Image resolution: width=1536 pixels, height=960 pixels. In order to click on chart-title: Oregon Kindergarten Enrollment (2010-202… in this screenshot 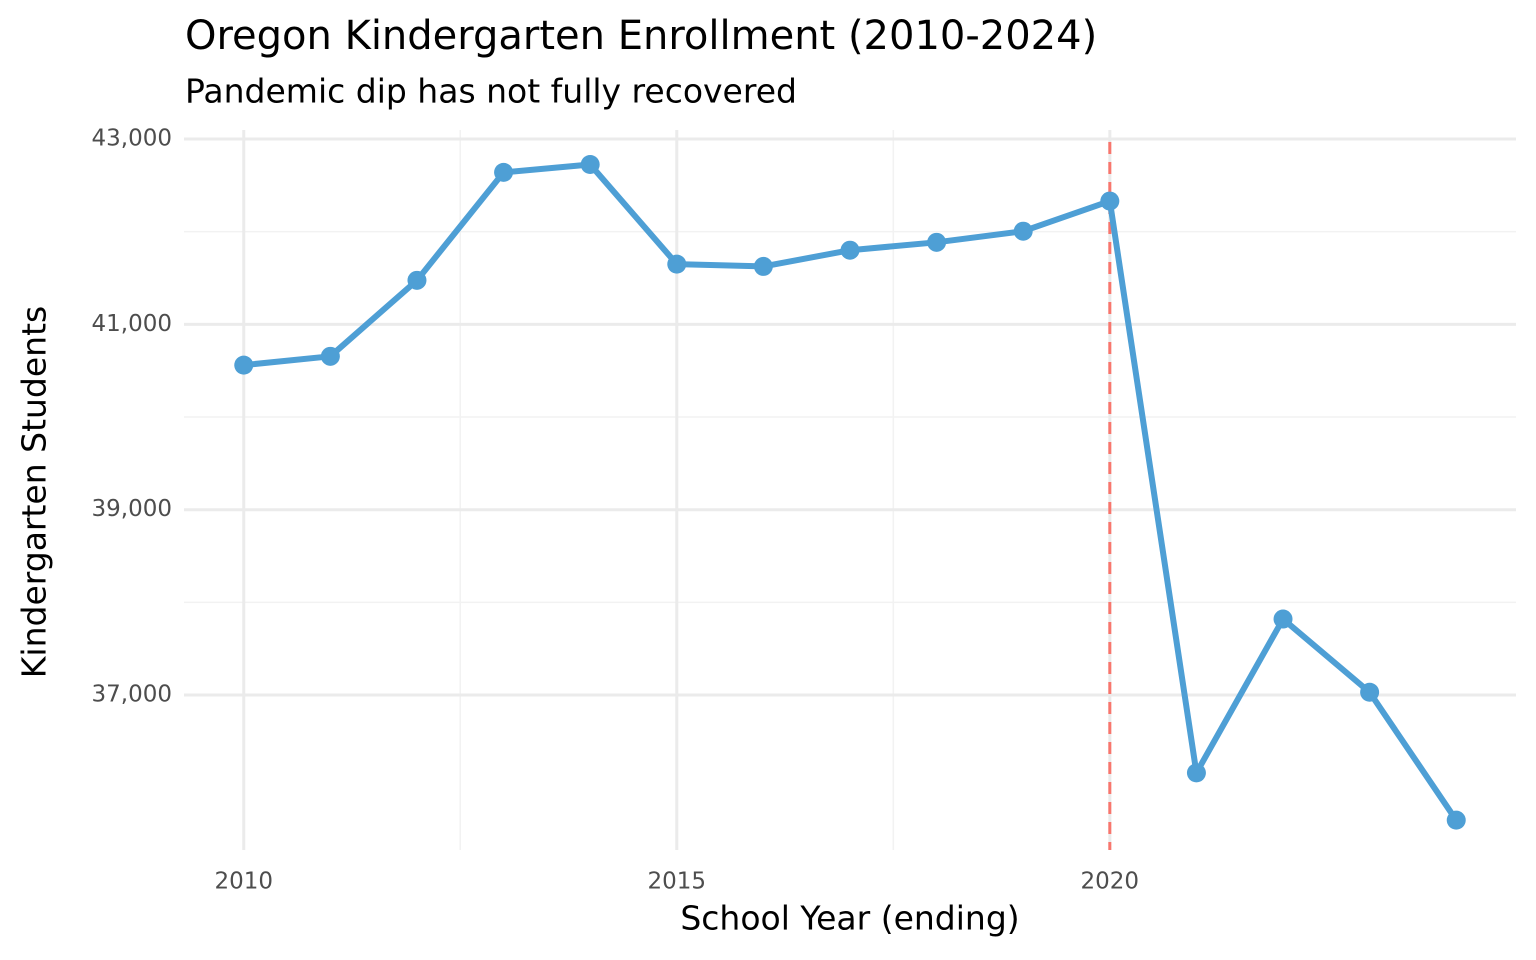, I will do `click(641, 36)`.